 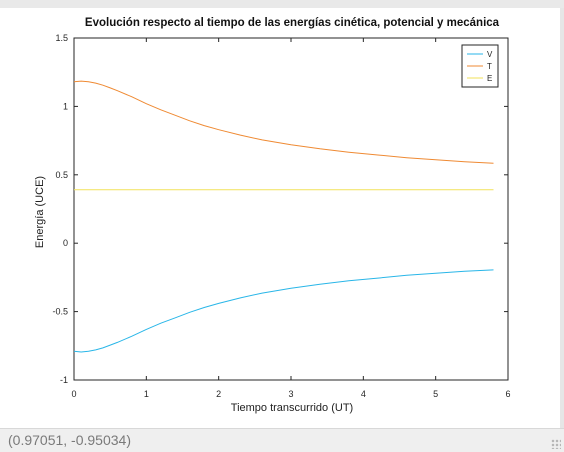 What do you see at coordinates (489, 66) in the screenshot?
I see `legend-label: T` at bounding box center [489, 66].